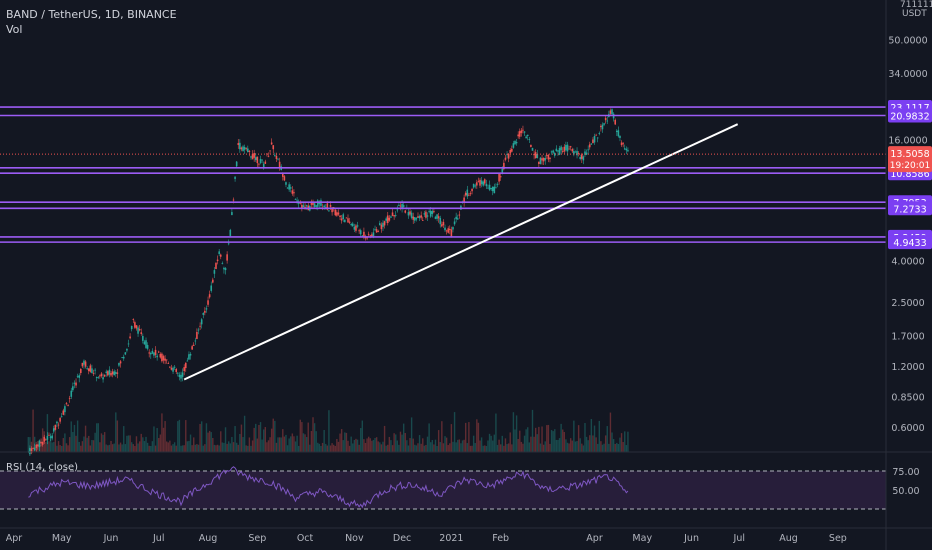 Image resolution: width=932 pixels, height=550 pixels. I want to click on time-tick-label: Feb, so click(500, 538).